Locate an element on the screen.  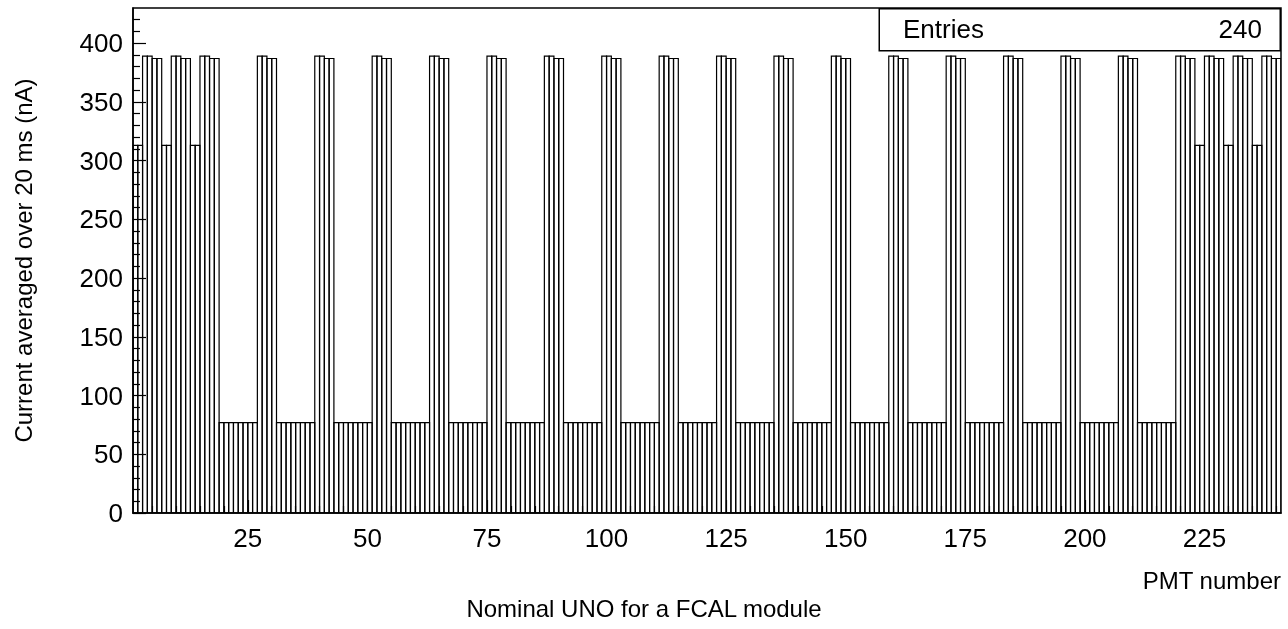
x-tick-label: 25 is located at coordinates (248, 538).